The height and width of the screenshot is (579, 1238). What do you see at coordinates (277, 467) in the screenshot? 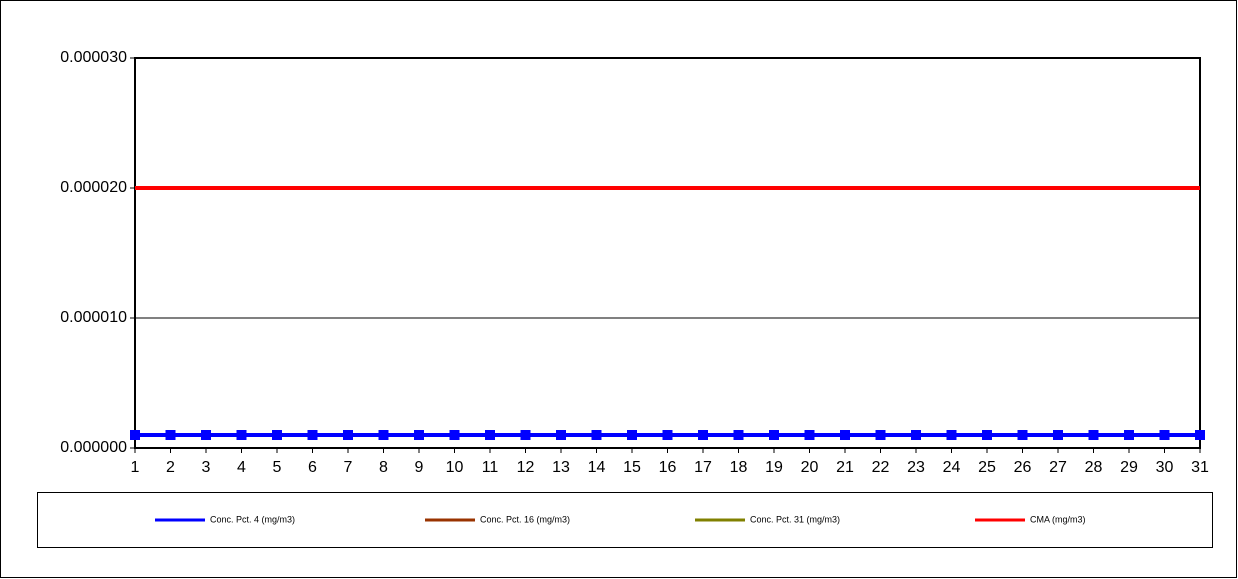
I see `x-tick-label: 5` at bounding box center [277, 467].